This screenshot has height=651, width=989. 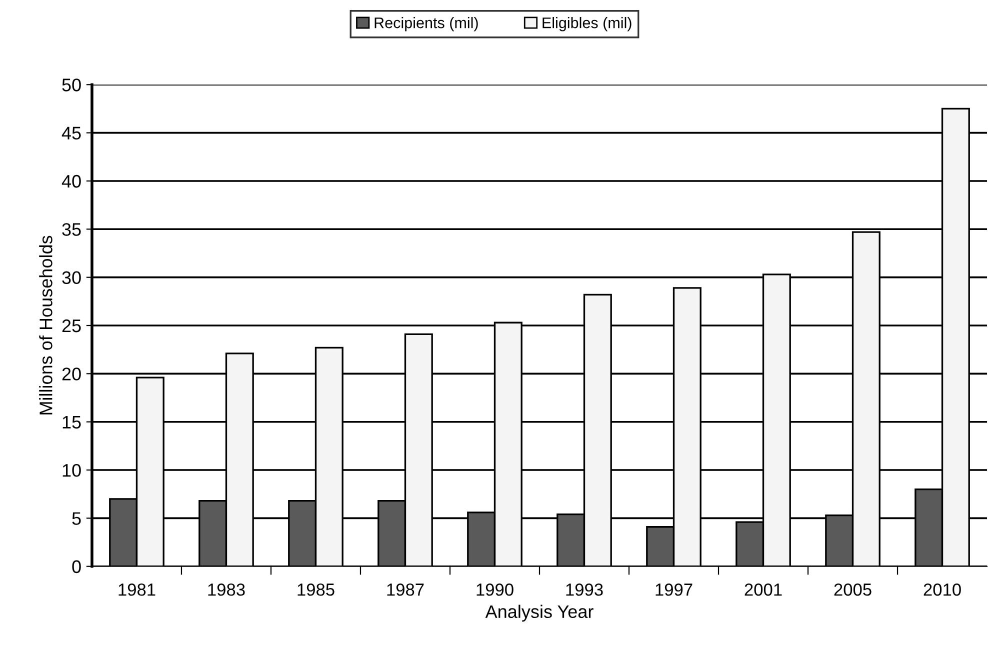 What do you see at coordinates (763, 589) in the screenshot?
I see `x-tick-label: 2001` at bounding box center [763, 589].